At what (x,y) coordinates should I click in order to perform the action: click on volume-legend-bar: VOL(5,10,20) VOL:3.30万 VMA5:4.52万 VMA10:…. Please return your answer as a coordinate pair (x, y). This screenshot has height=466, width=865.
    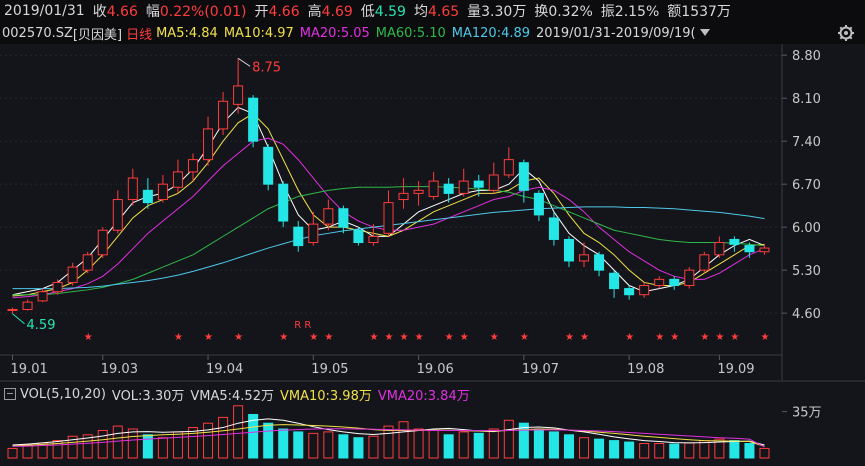
    Looking at the image, I should click on (432, 394).